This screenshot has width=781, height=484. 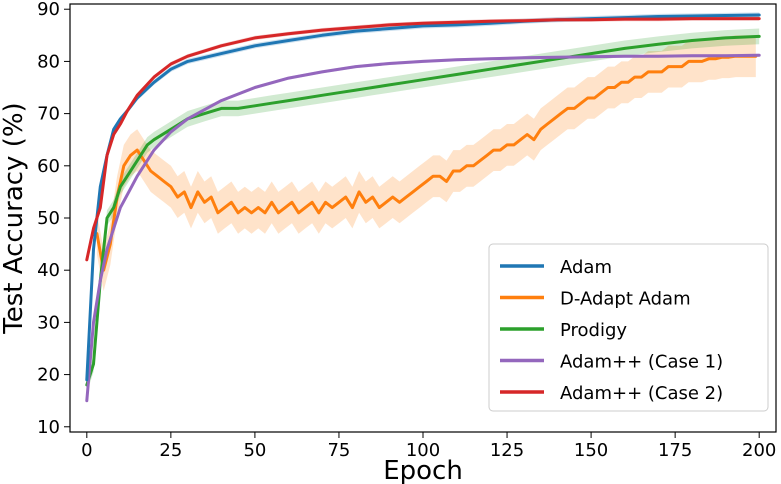 I want to click on legend-label-adam-case-1: Adam++ (Case 1), so click(x=641, y=362).